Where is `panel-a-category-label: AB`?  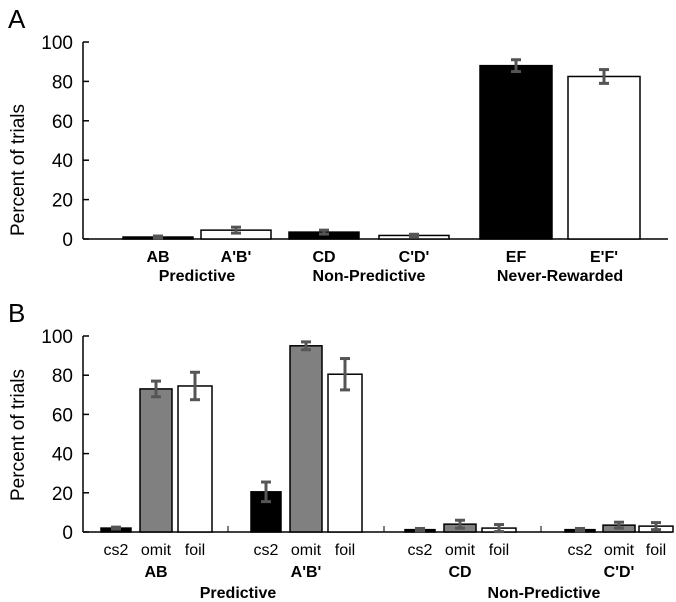
panel-a-category-label: AB is located at coordinates (157, 257).